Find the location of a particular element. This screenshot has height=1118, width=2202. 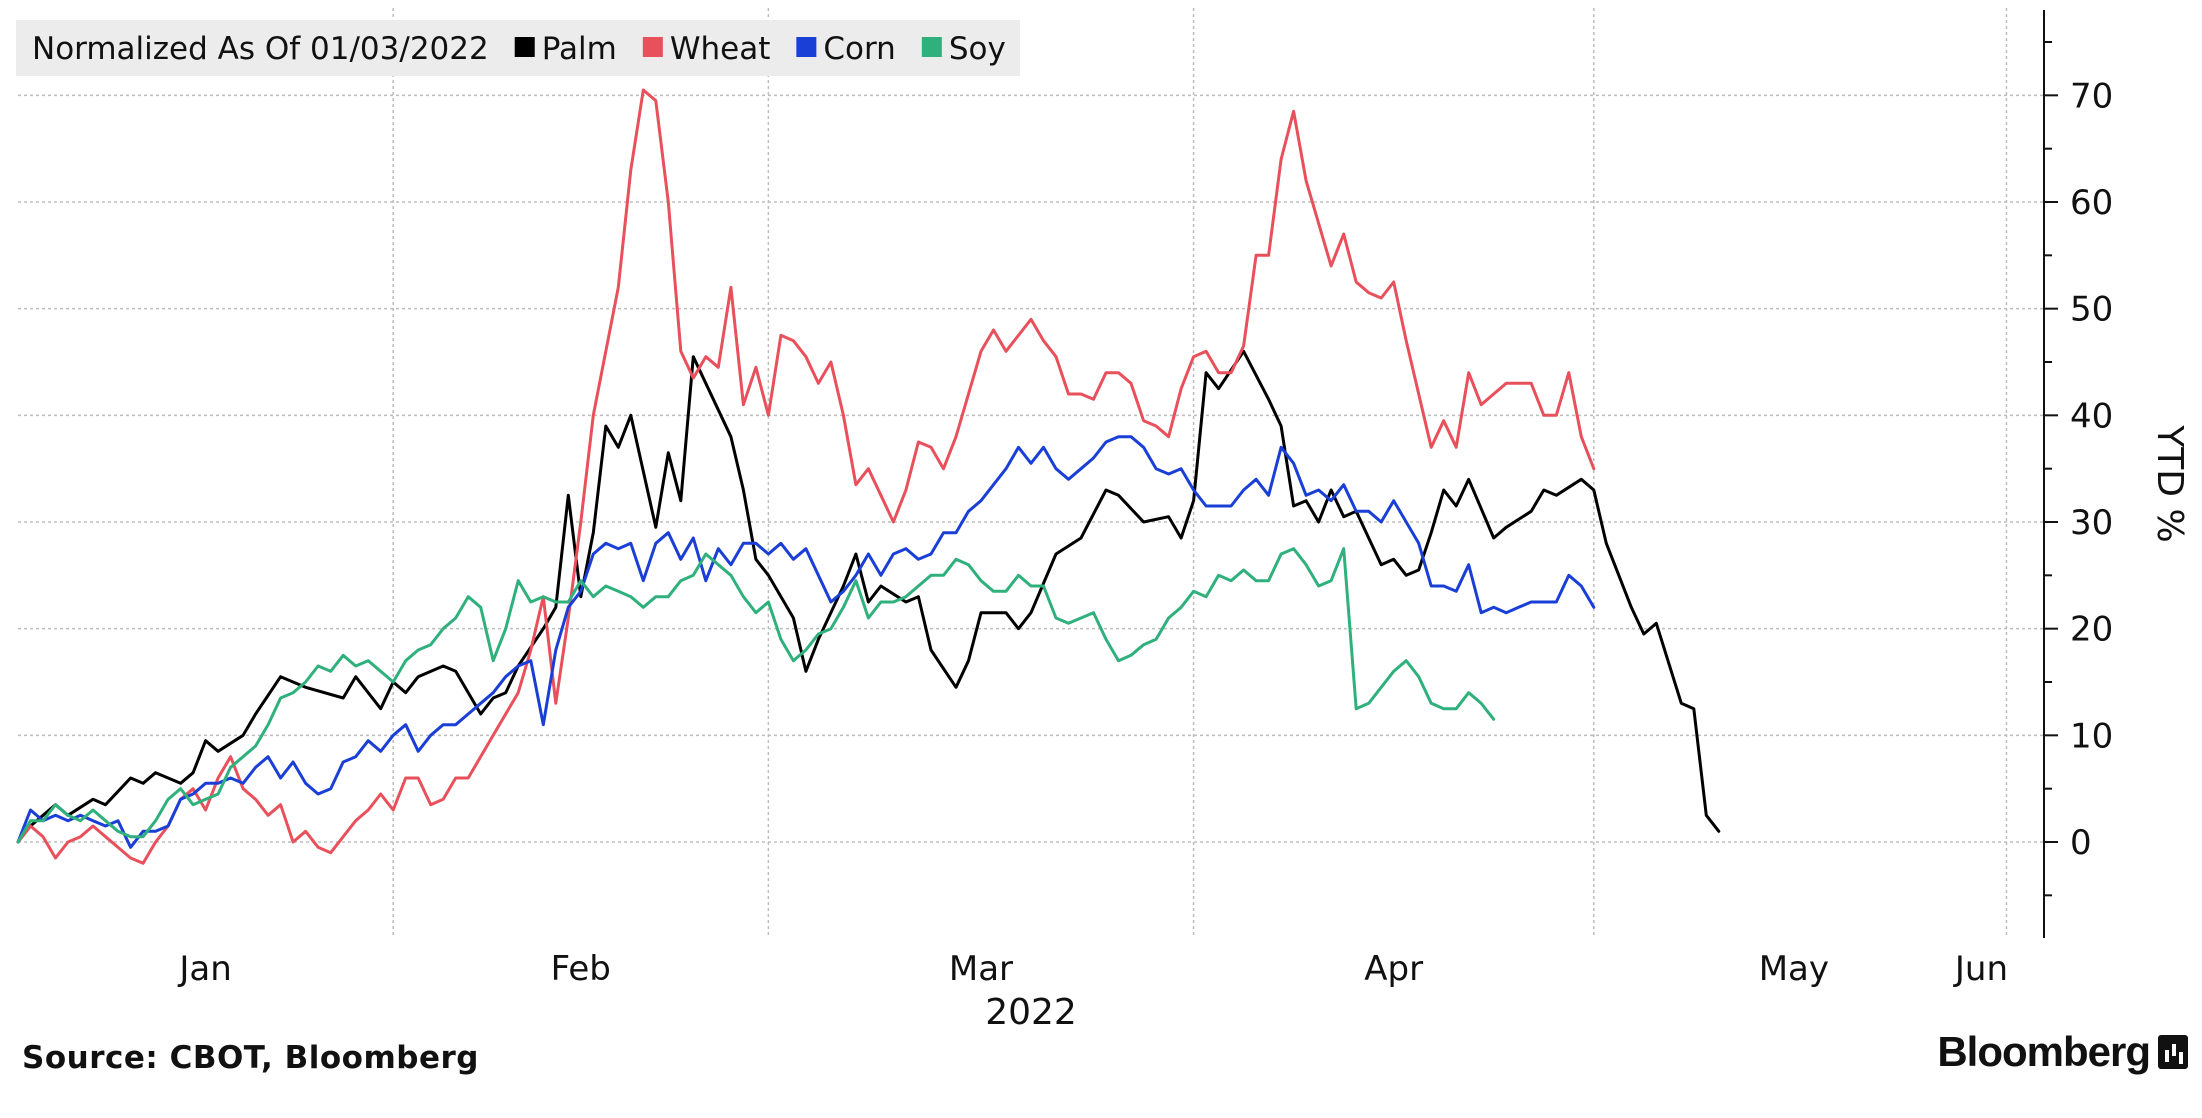

x-tick-label: Jan is located at coordinates (204, 969).